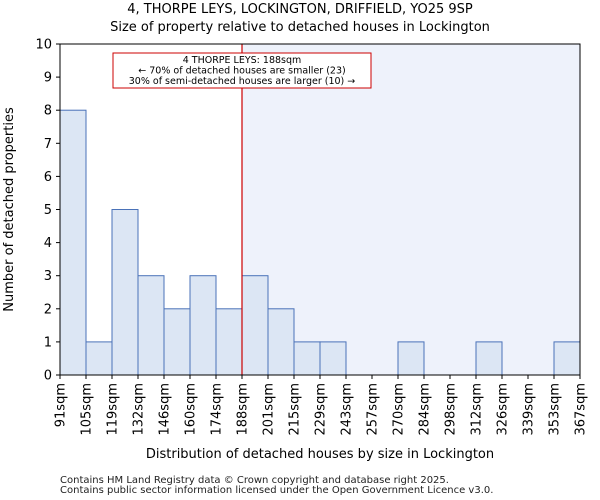 The image size is (600, 500). I want to click on y-tick-label: 8, so click(48, 111).